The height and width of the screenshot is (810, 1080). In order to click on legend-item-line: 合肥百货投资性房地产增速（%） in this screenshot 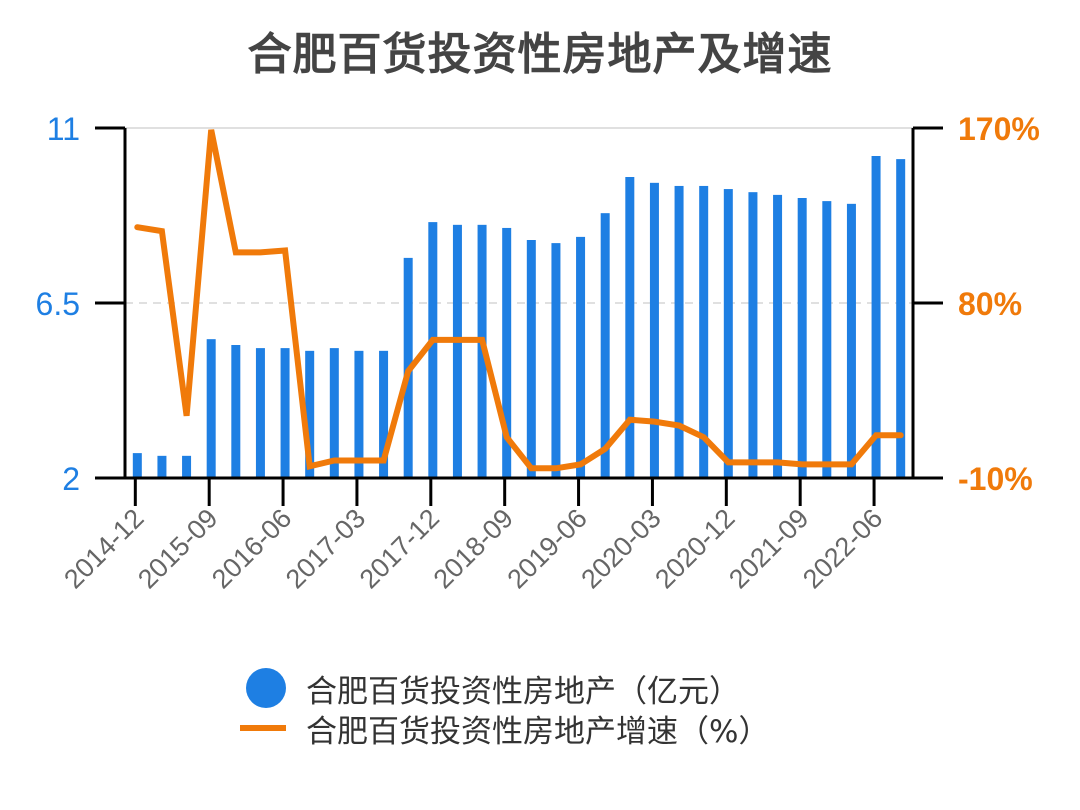, I will do `click(505, 729)`.